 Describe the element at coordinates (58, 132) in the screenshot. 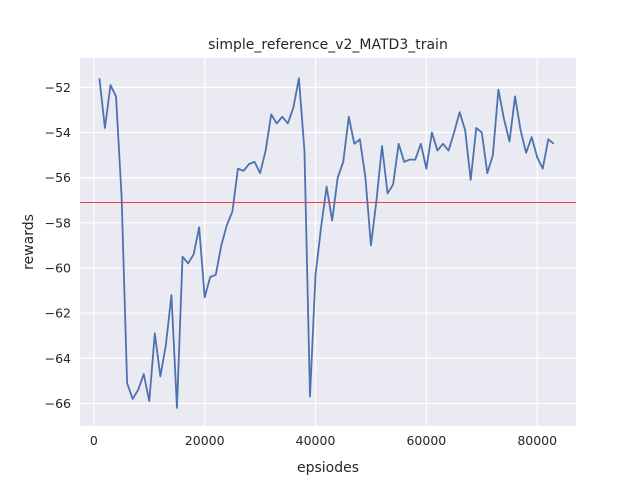

I see `y-tick-label: −54` at that location.